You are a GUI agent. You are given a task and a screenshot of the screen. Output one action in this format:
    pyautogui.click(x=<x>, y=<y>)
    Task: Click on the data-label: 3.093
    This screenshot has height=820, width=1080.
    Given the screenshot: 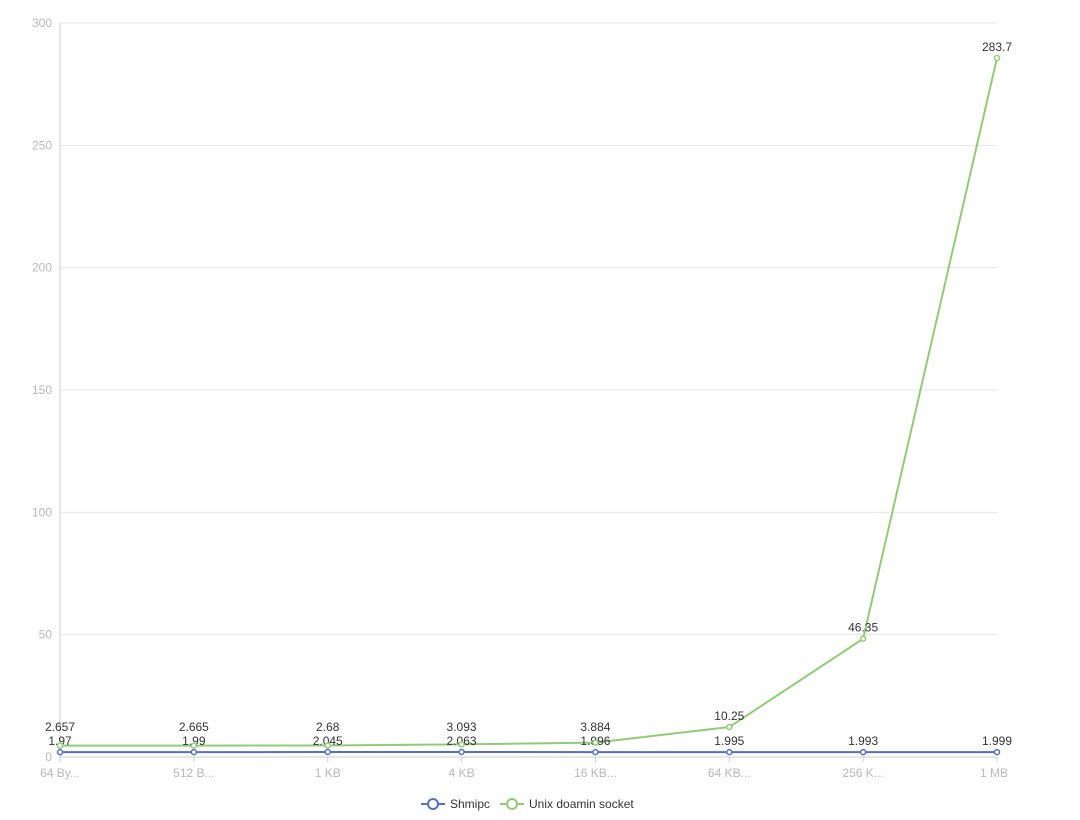 What is the action you would take?
    pyautogui.click(x=462, y=727)
    